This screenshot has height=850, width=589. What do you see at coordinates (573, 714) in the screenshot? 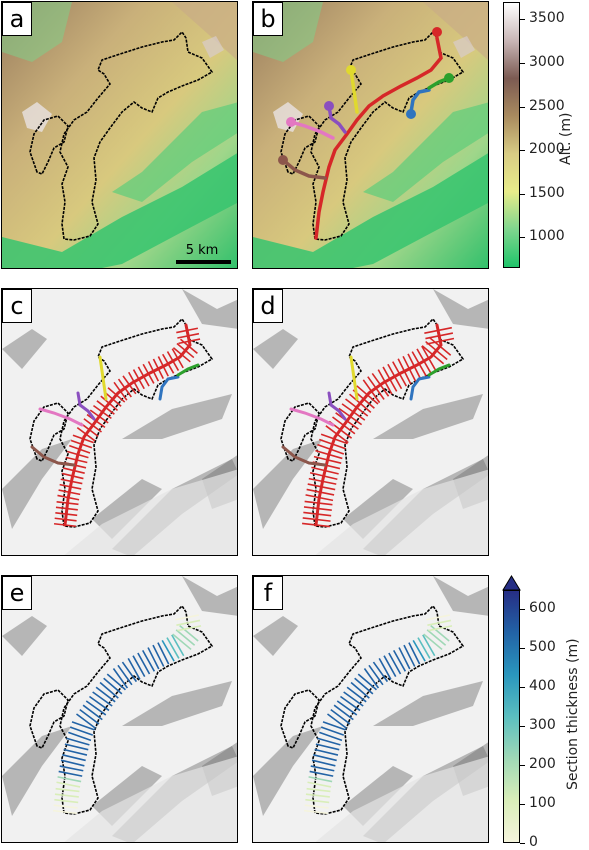
I see `thickness-colorbar-label: Section thickness (m)` at bounding box center [573, 714].